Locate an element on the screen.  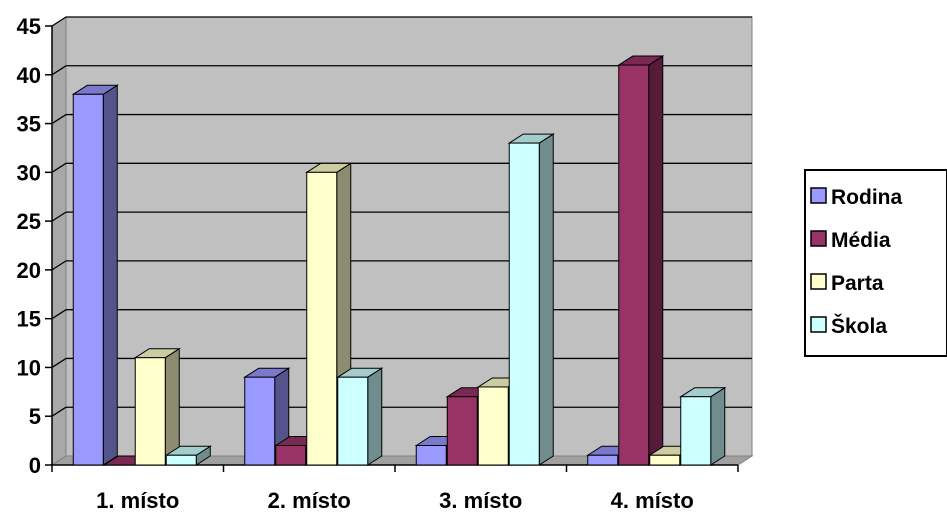
legend-item-label: Rodina is located at coordinates (866, 197).